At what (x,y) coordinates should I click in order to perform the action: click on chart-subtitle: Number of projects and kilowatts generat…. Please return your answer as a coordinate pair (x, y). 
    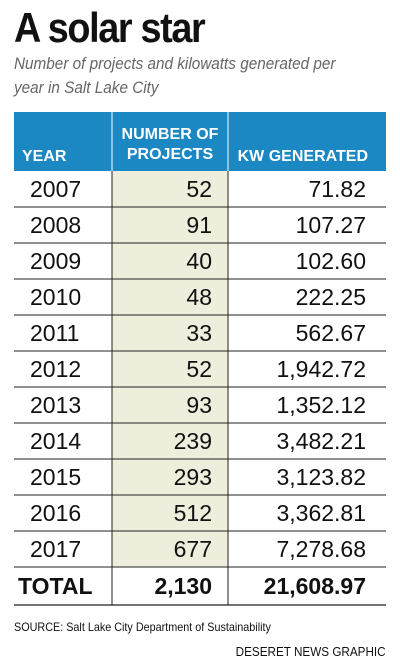
    Looking at the image, I should click on (175, 75).